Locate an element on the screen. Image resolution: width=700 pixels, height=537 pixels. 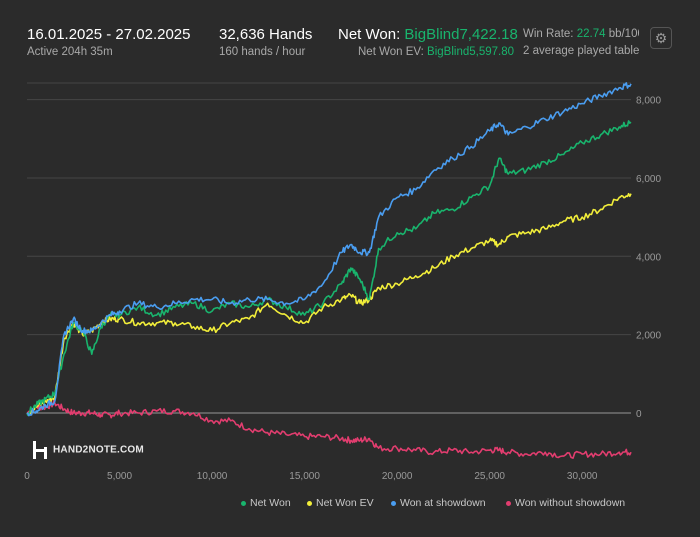
legend-won-without-showdown: Won without showdown is located at coordinates (565, 503).